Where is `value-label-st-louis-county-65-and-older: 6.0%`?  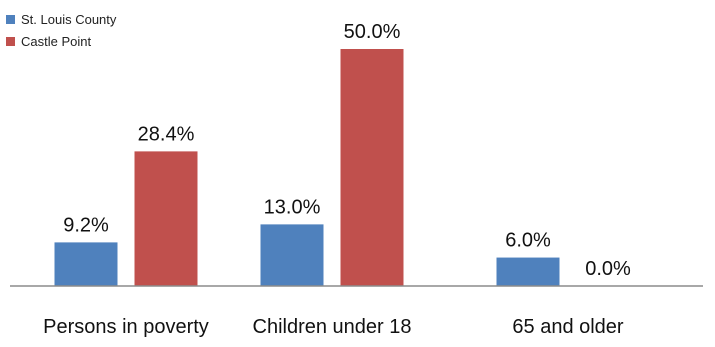
value-label-st-louis-county-65-and-older: 6.0% is located at coordinates (528, 241).